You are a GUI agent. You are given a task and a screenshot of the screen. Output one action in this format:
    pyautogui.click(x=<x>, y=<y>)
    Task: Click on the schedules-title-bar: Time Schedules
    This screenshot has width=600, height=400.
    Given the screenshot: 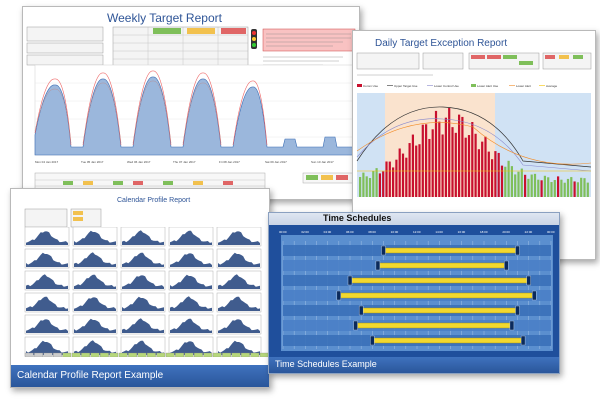 What is the action you would take?
    pyautogui.click(x=414, y=219)
    